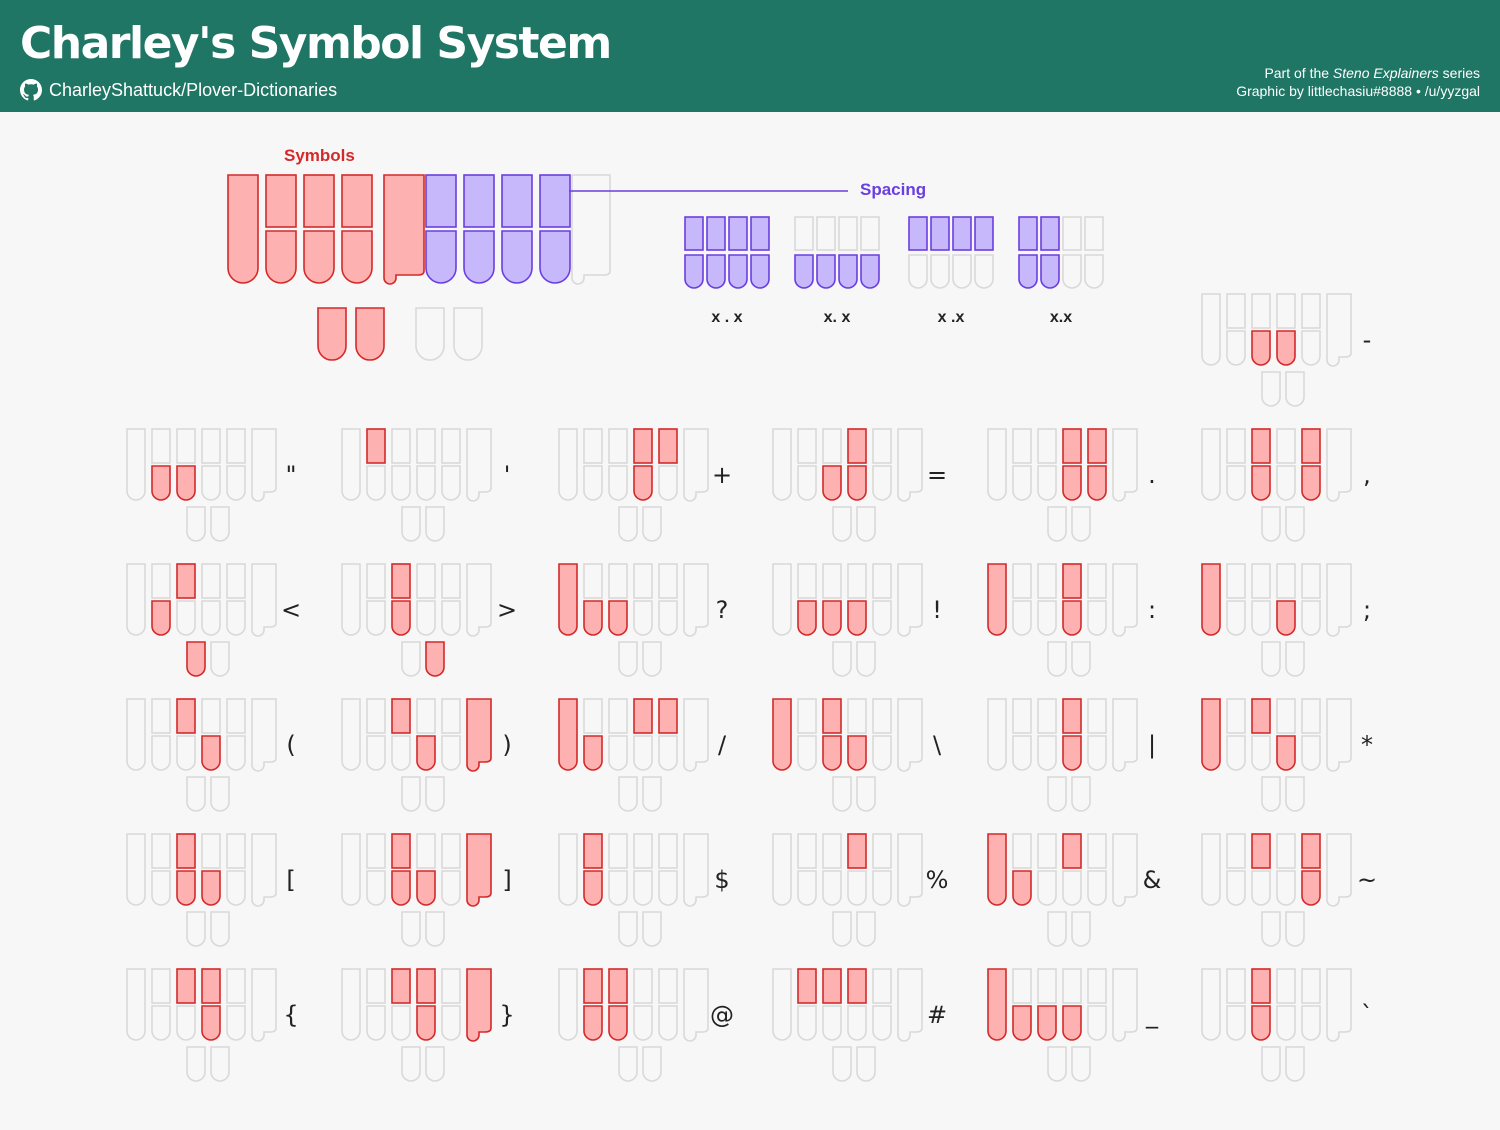  What do you see at coordinates (722, 610) in the screenshot?
I see `symbol-label: ?` at bounding box center [722, 610].